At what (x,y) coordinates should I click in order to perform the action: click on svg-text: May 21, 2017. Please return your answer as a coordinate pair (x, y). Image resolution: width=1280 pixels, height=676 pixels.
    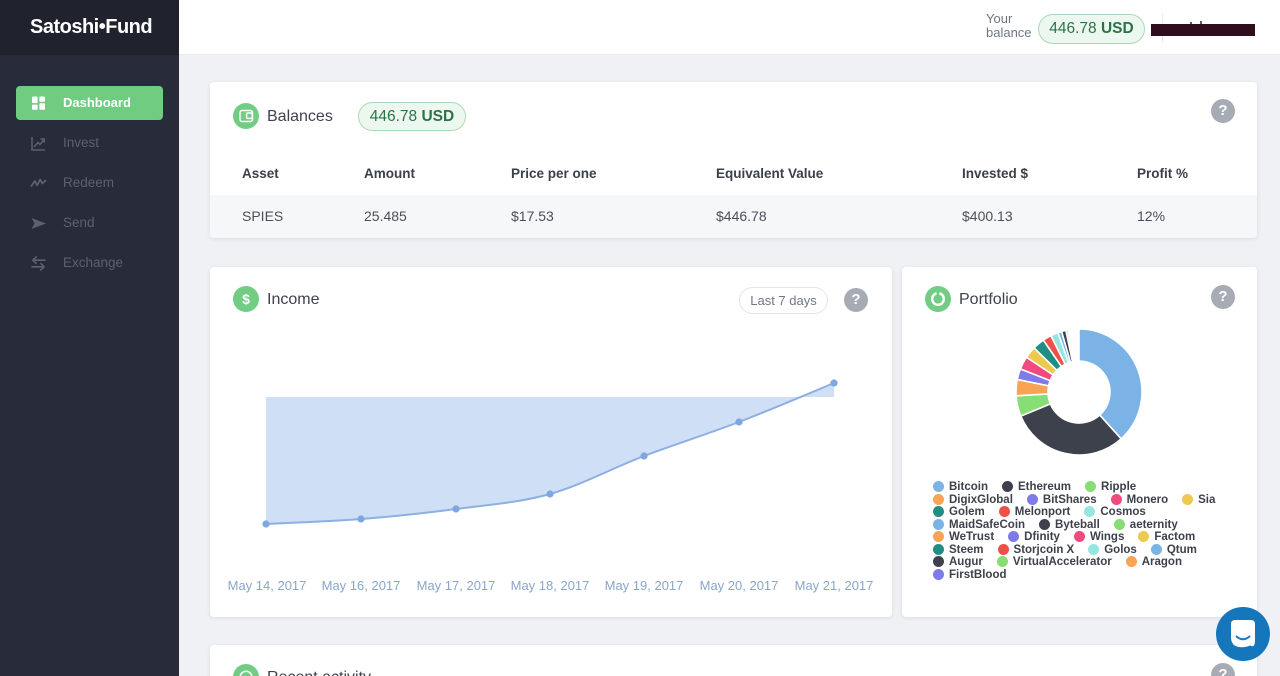
    Looking at the image, I should click on (834, 585).